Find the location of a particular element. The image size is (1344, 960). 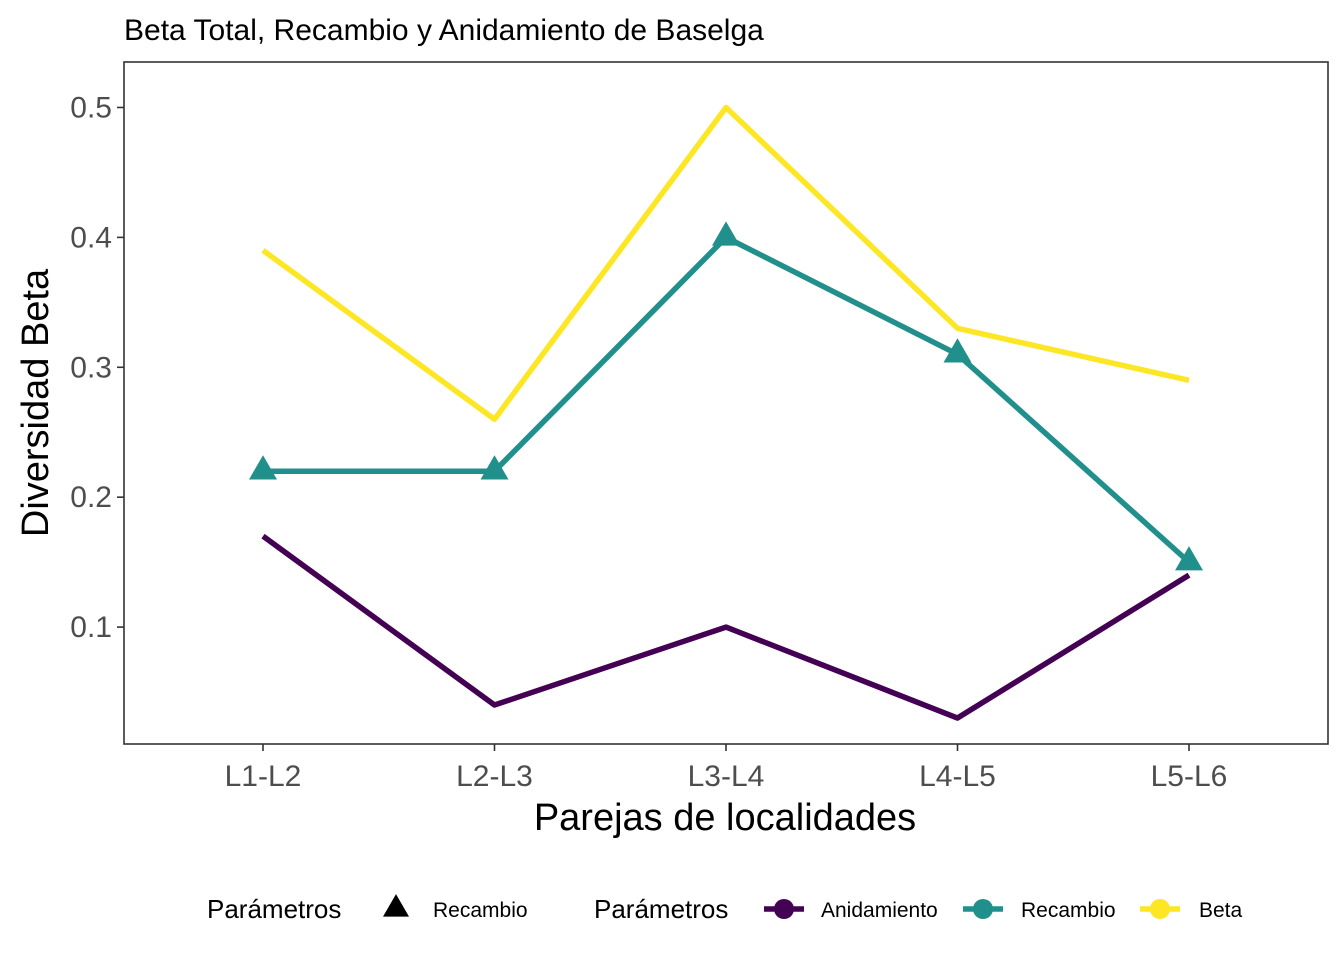

y-tick-label: 0.4 is located at coordinates (91, 237).